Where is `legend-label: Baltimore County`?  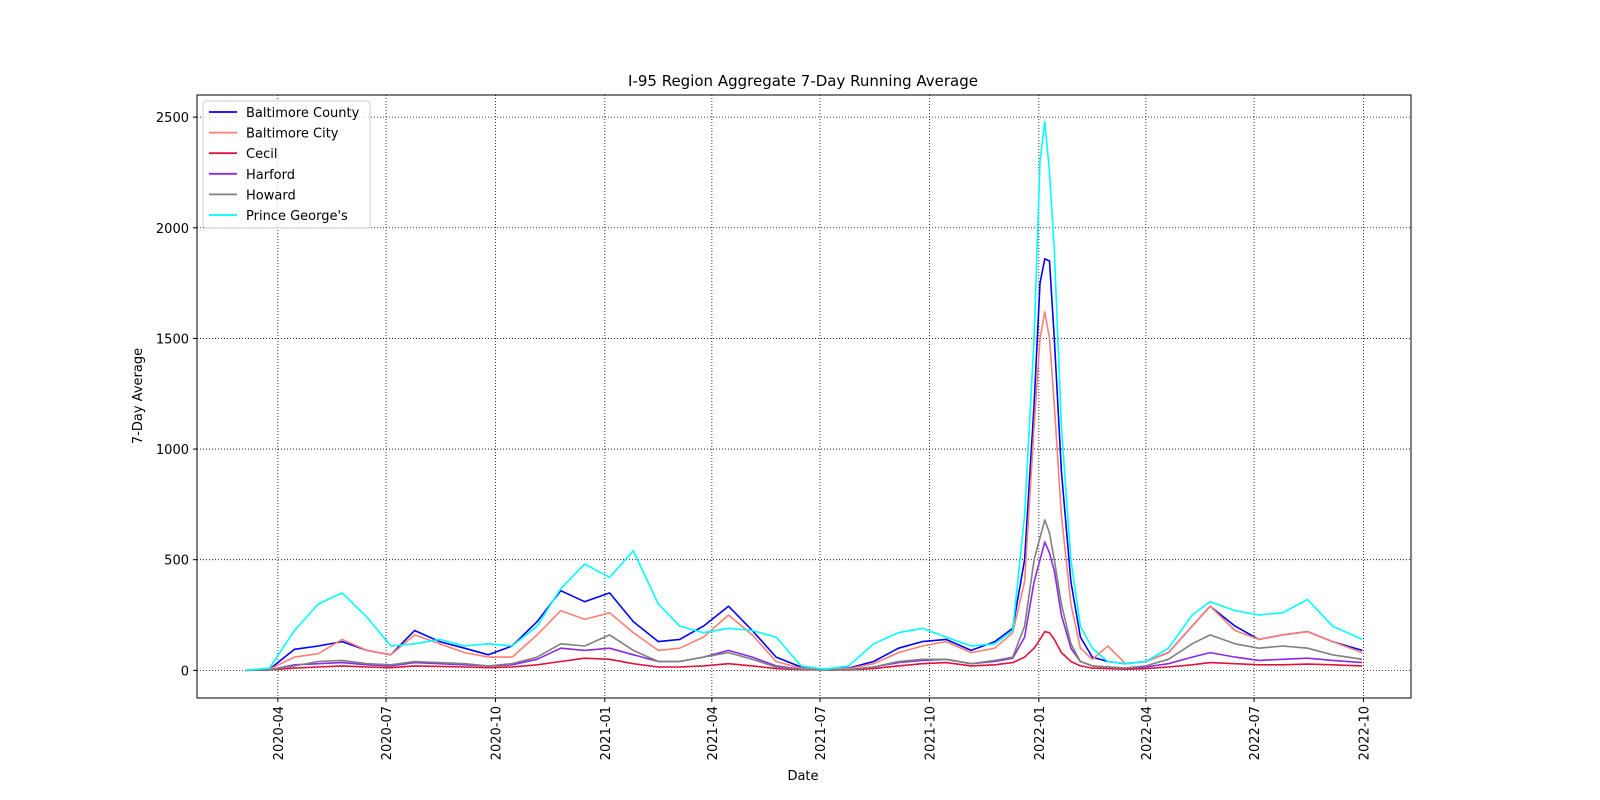 legend-label: Baltimore County is located at coordinates (303, 113).